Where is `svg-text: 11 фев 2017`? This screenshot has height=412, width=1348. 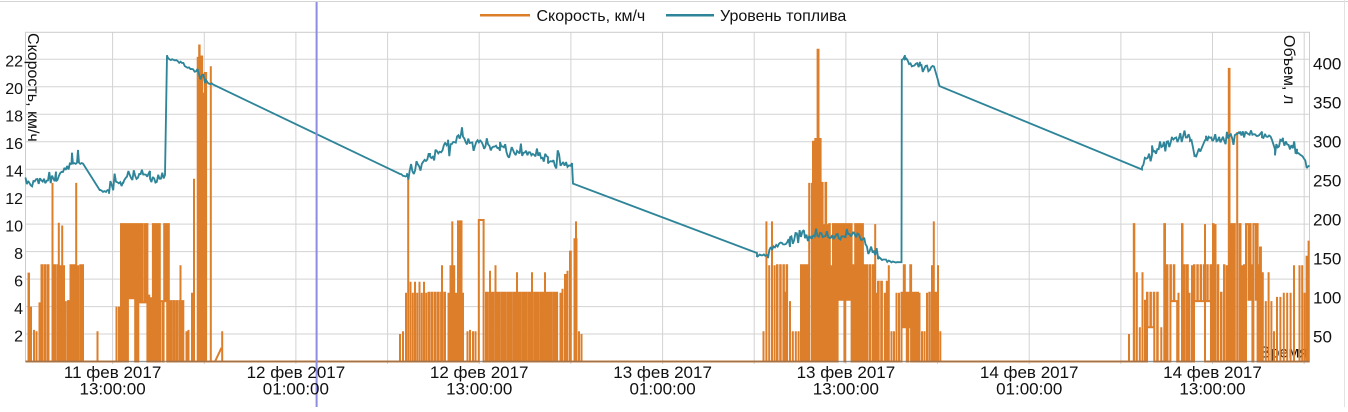
svg-text: 11 фев 2017 is located at coordinates (112, 372).